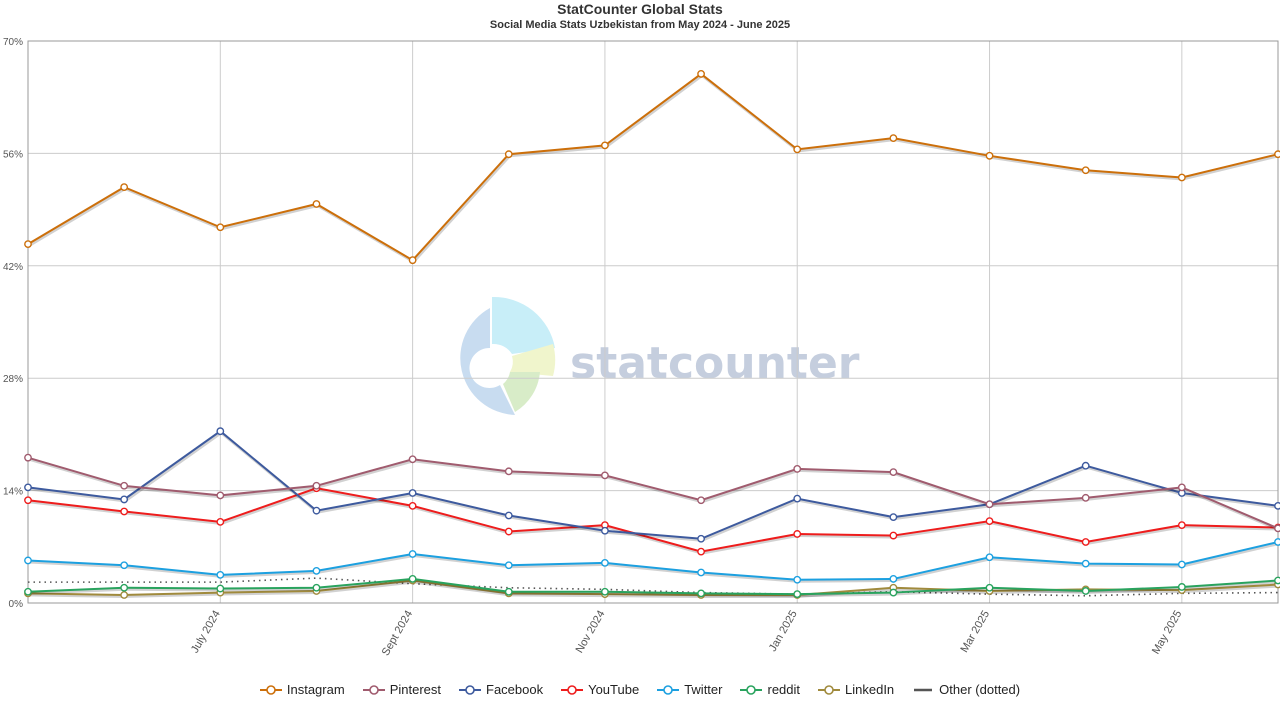 The image size is (1280, 720). What do you see at coordinates (770, 689) in the screenshot?
I see `legend-item: reddit` at bounding box center [770, 689].